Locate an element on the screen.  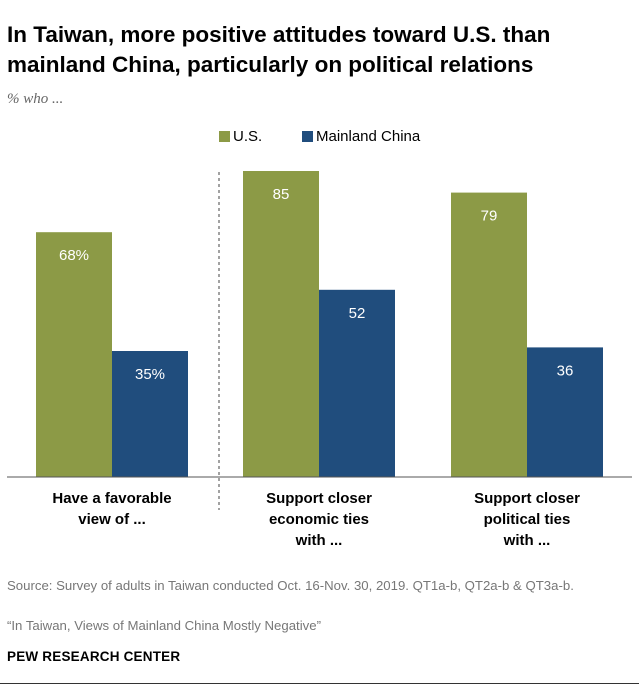
value-label-us-2: 85 is located at coordinates (281, 194).